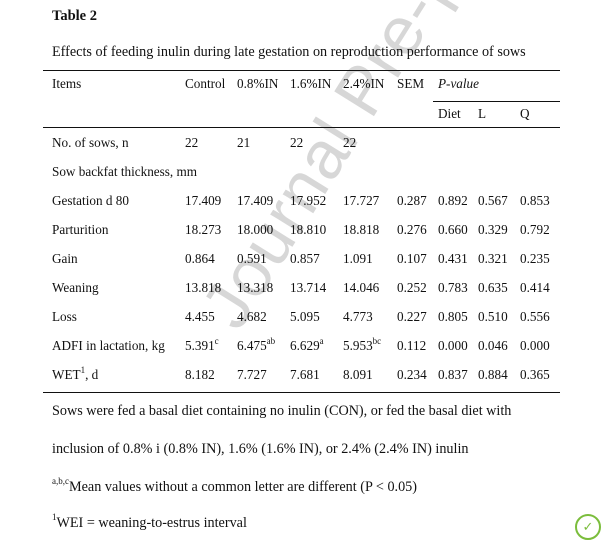  I want to click on cell-control: 18.273, so click(203, 230).